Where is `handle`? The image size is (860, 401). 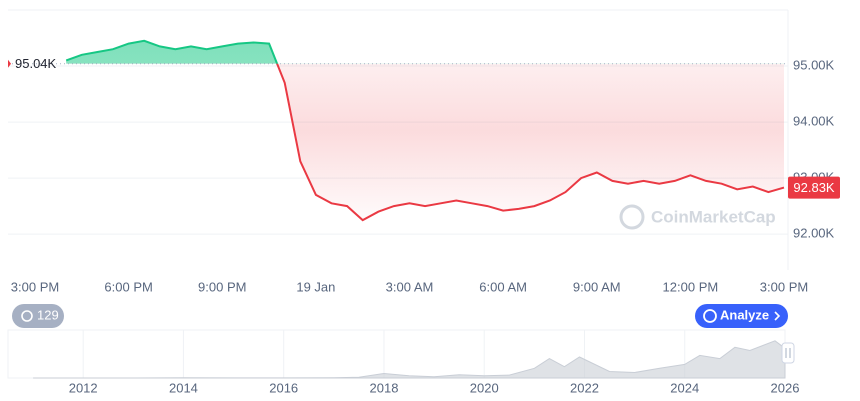
handle is located at coordinates (788, 353).